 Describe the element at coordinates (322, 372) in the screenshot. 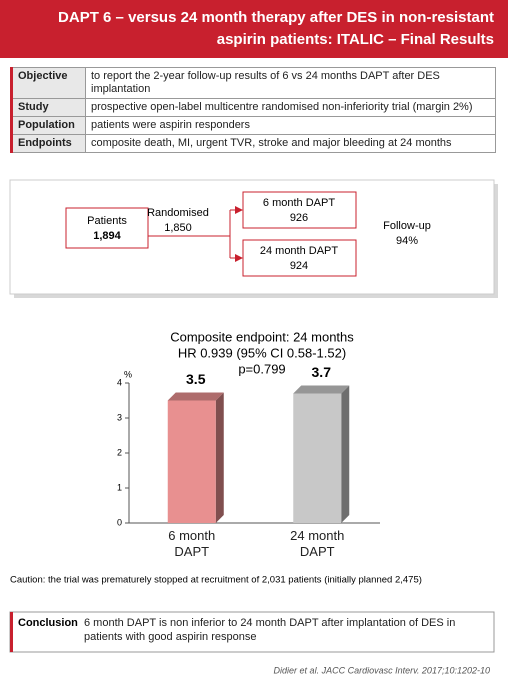

I see `value-label: 3.7` at that location.